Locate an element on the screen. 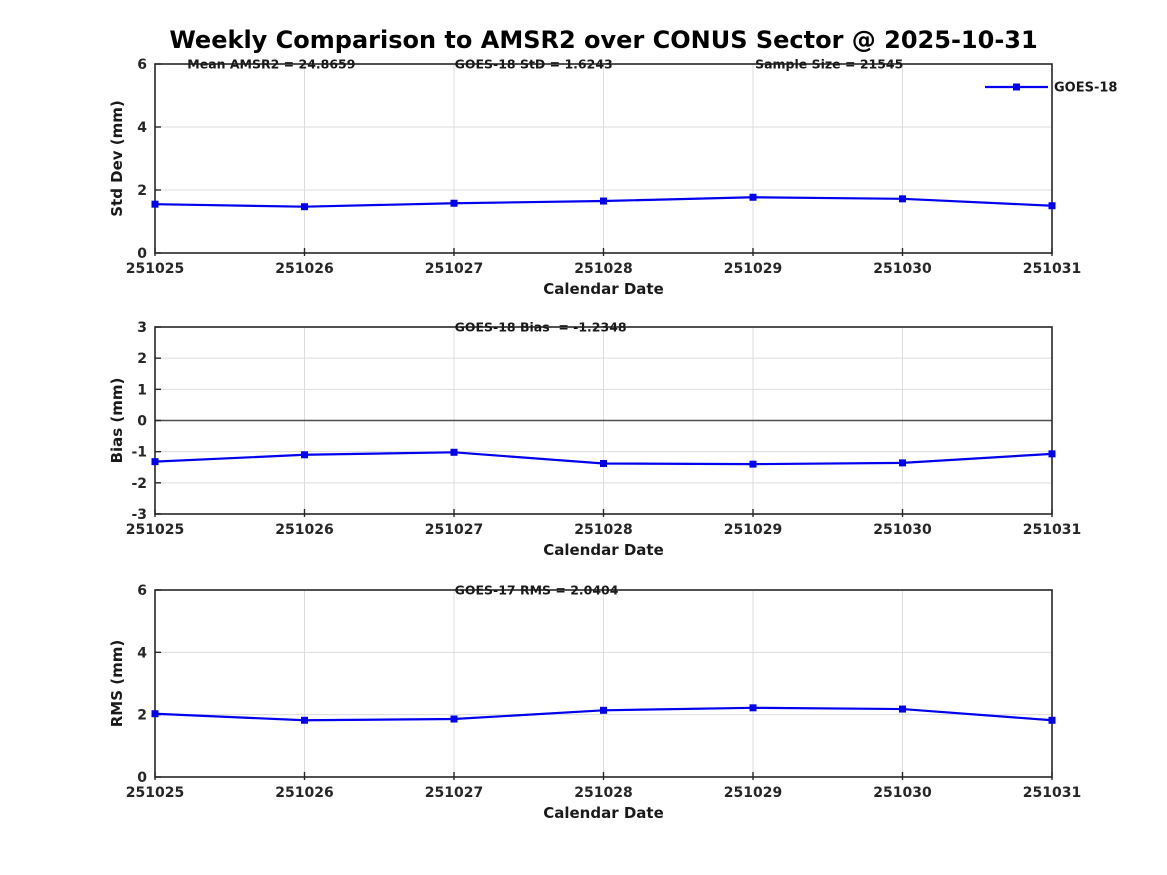 This screenshot has width=1167, height=875. y-axis-label: Std Dev (mm) is located at coordinates (117, 158).